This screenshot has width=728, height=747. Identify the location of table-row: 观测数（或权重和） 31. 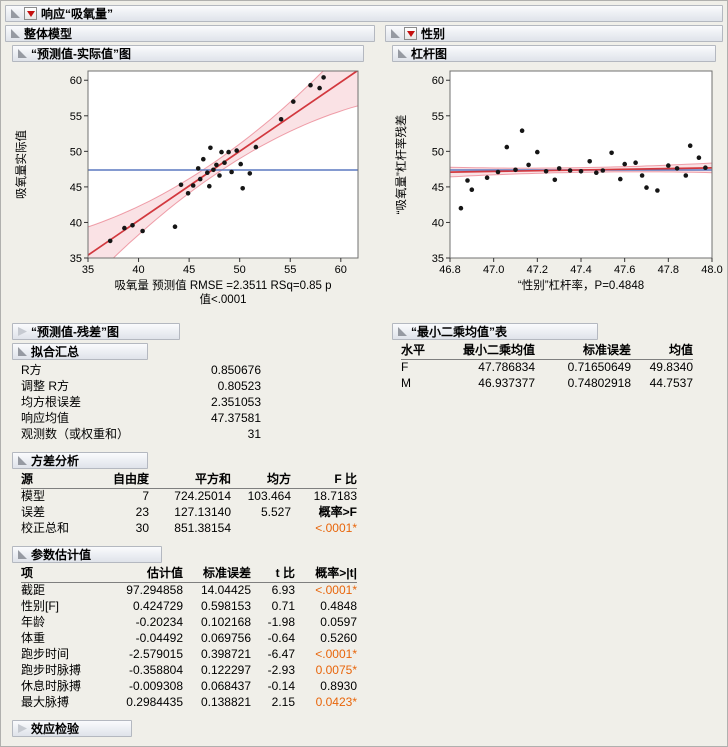
(141, 435).